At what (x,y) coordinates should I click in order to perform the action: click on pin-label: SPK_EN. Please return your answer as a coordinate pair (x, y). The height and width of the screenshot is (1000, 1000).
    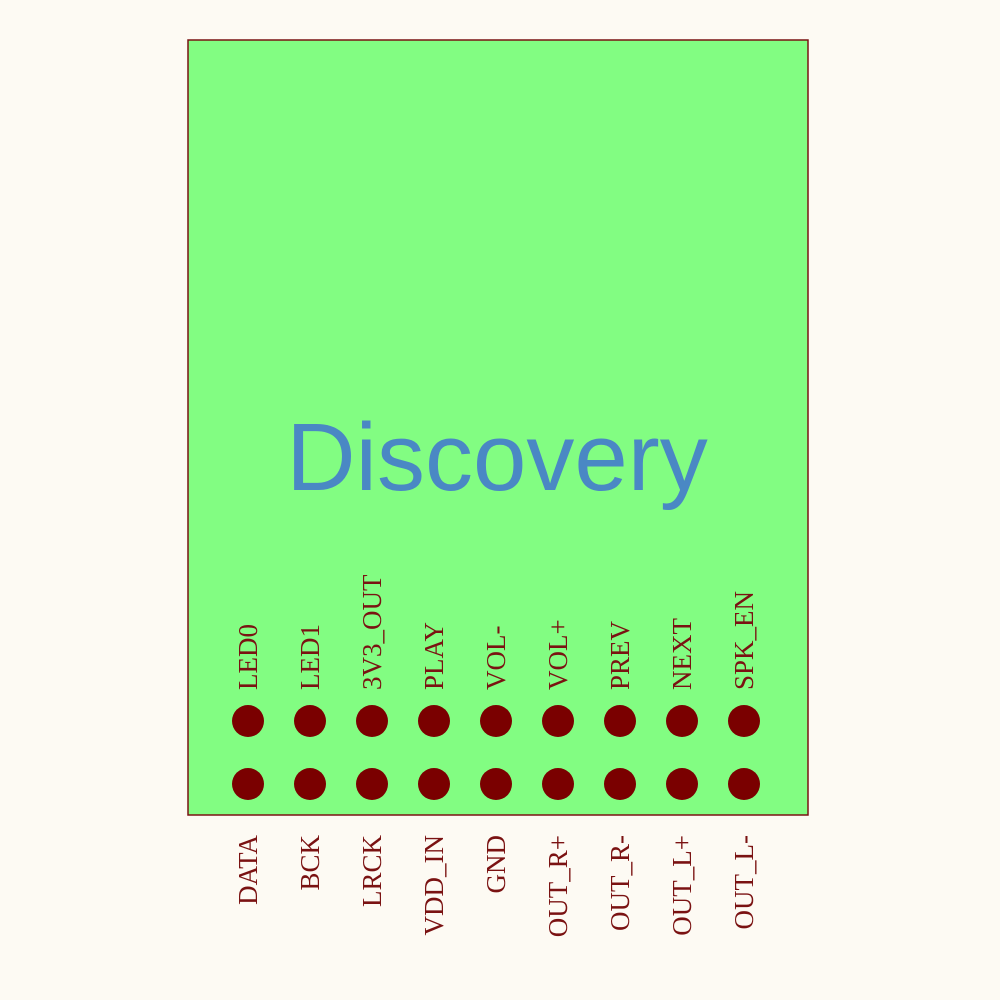
    Looking at the image, I should click on (744, 640).